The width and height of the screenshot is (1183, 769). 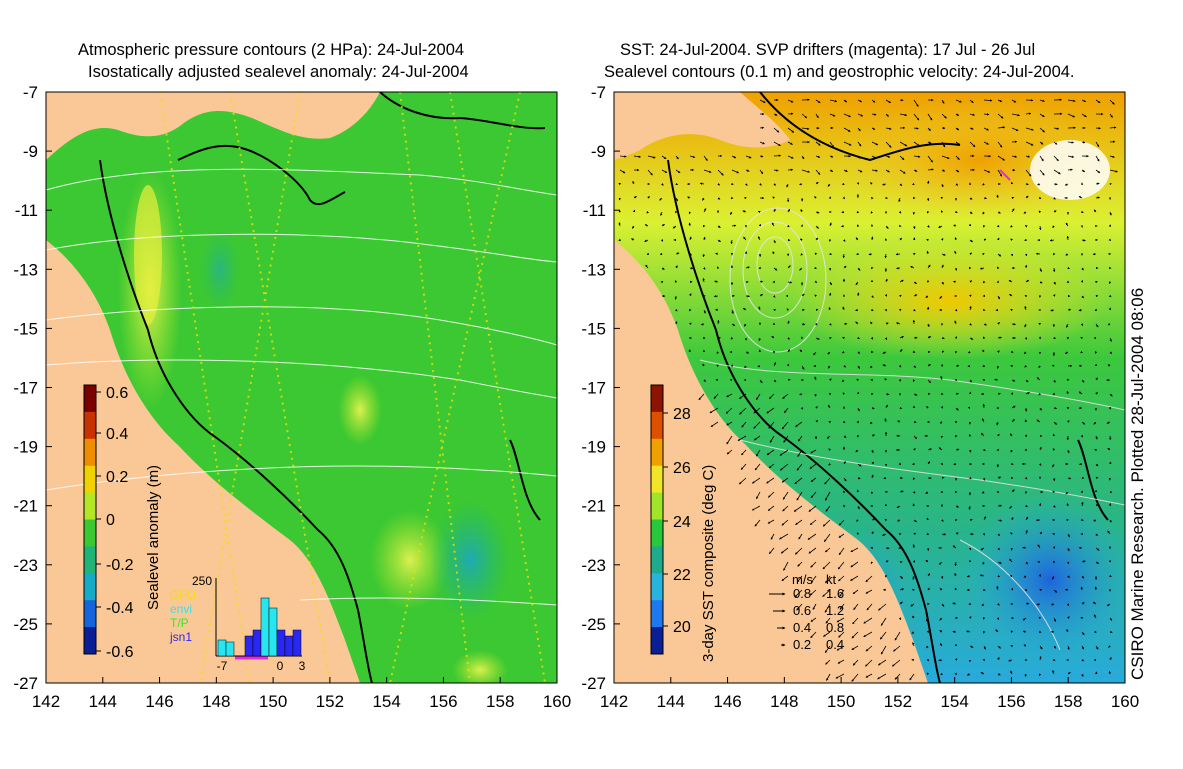 I want to click on y-tick-label: -9, so click(x=598, y=151).